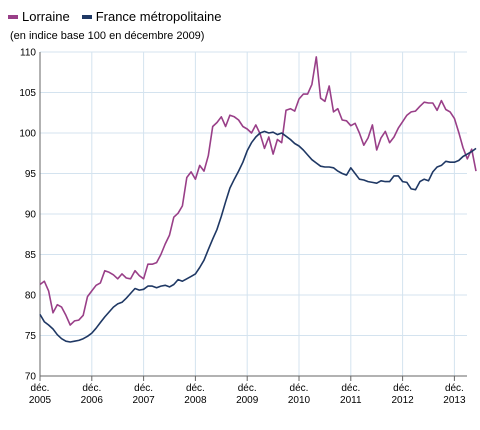  I want to click on x-tick-label: 2008, so click(195, 400).